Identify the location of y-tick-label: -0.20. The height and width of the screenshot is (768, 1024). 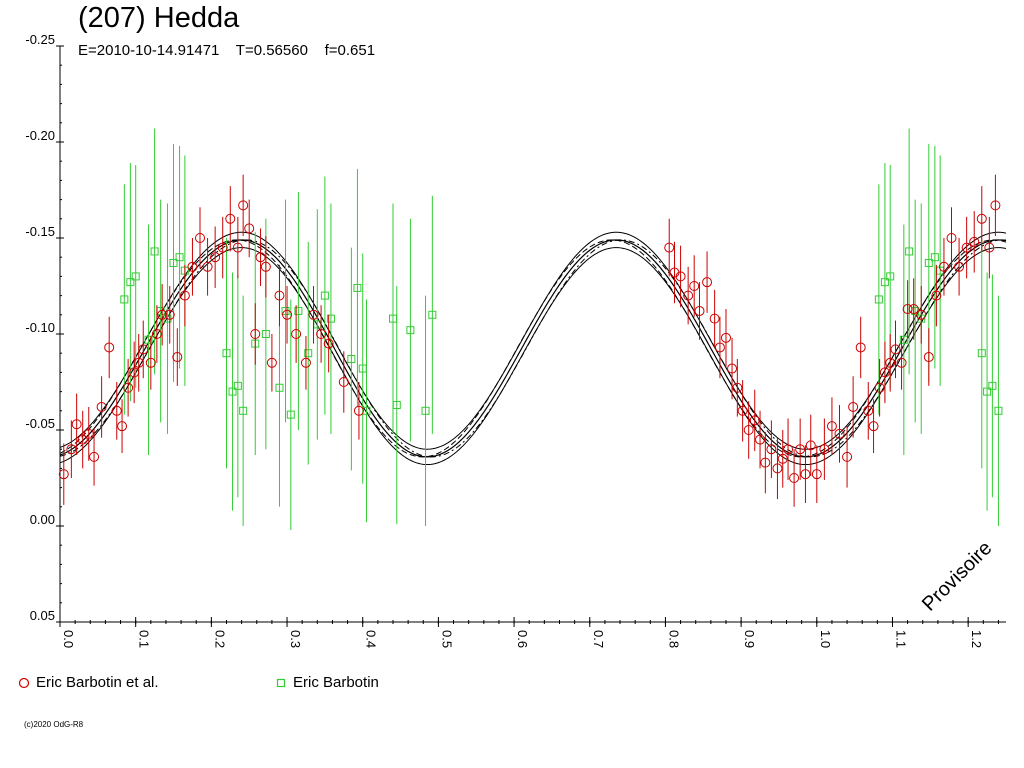
(40, 135).